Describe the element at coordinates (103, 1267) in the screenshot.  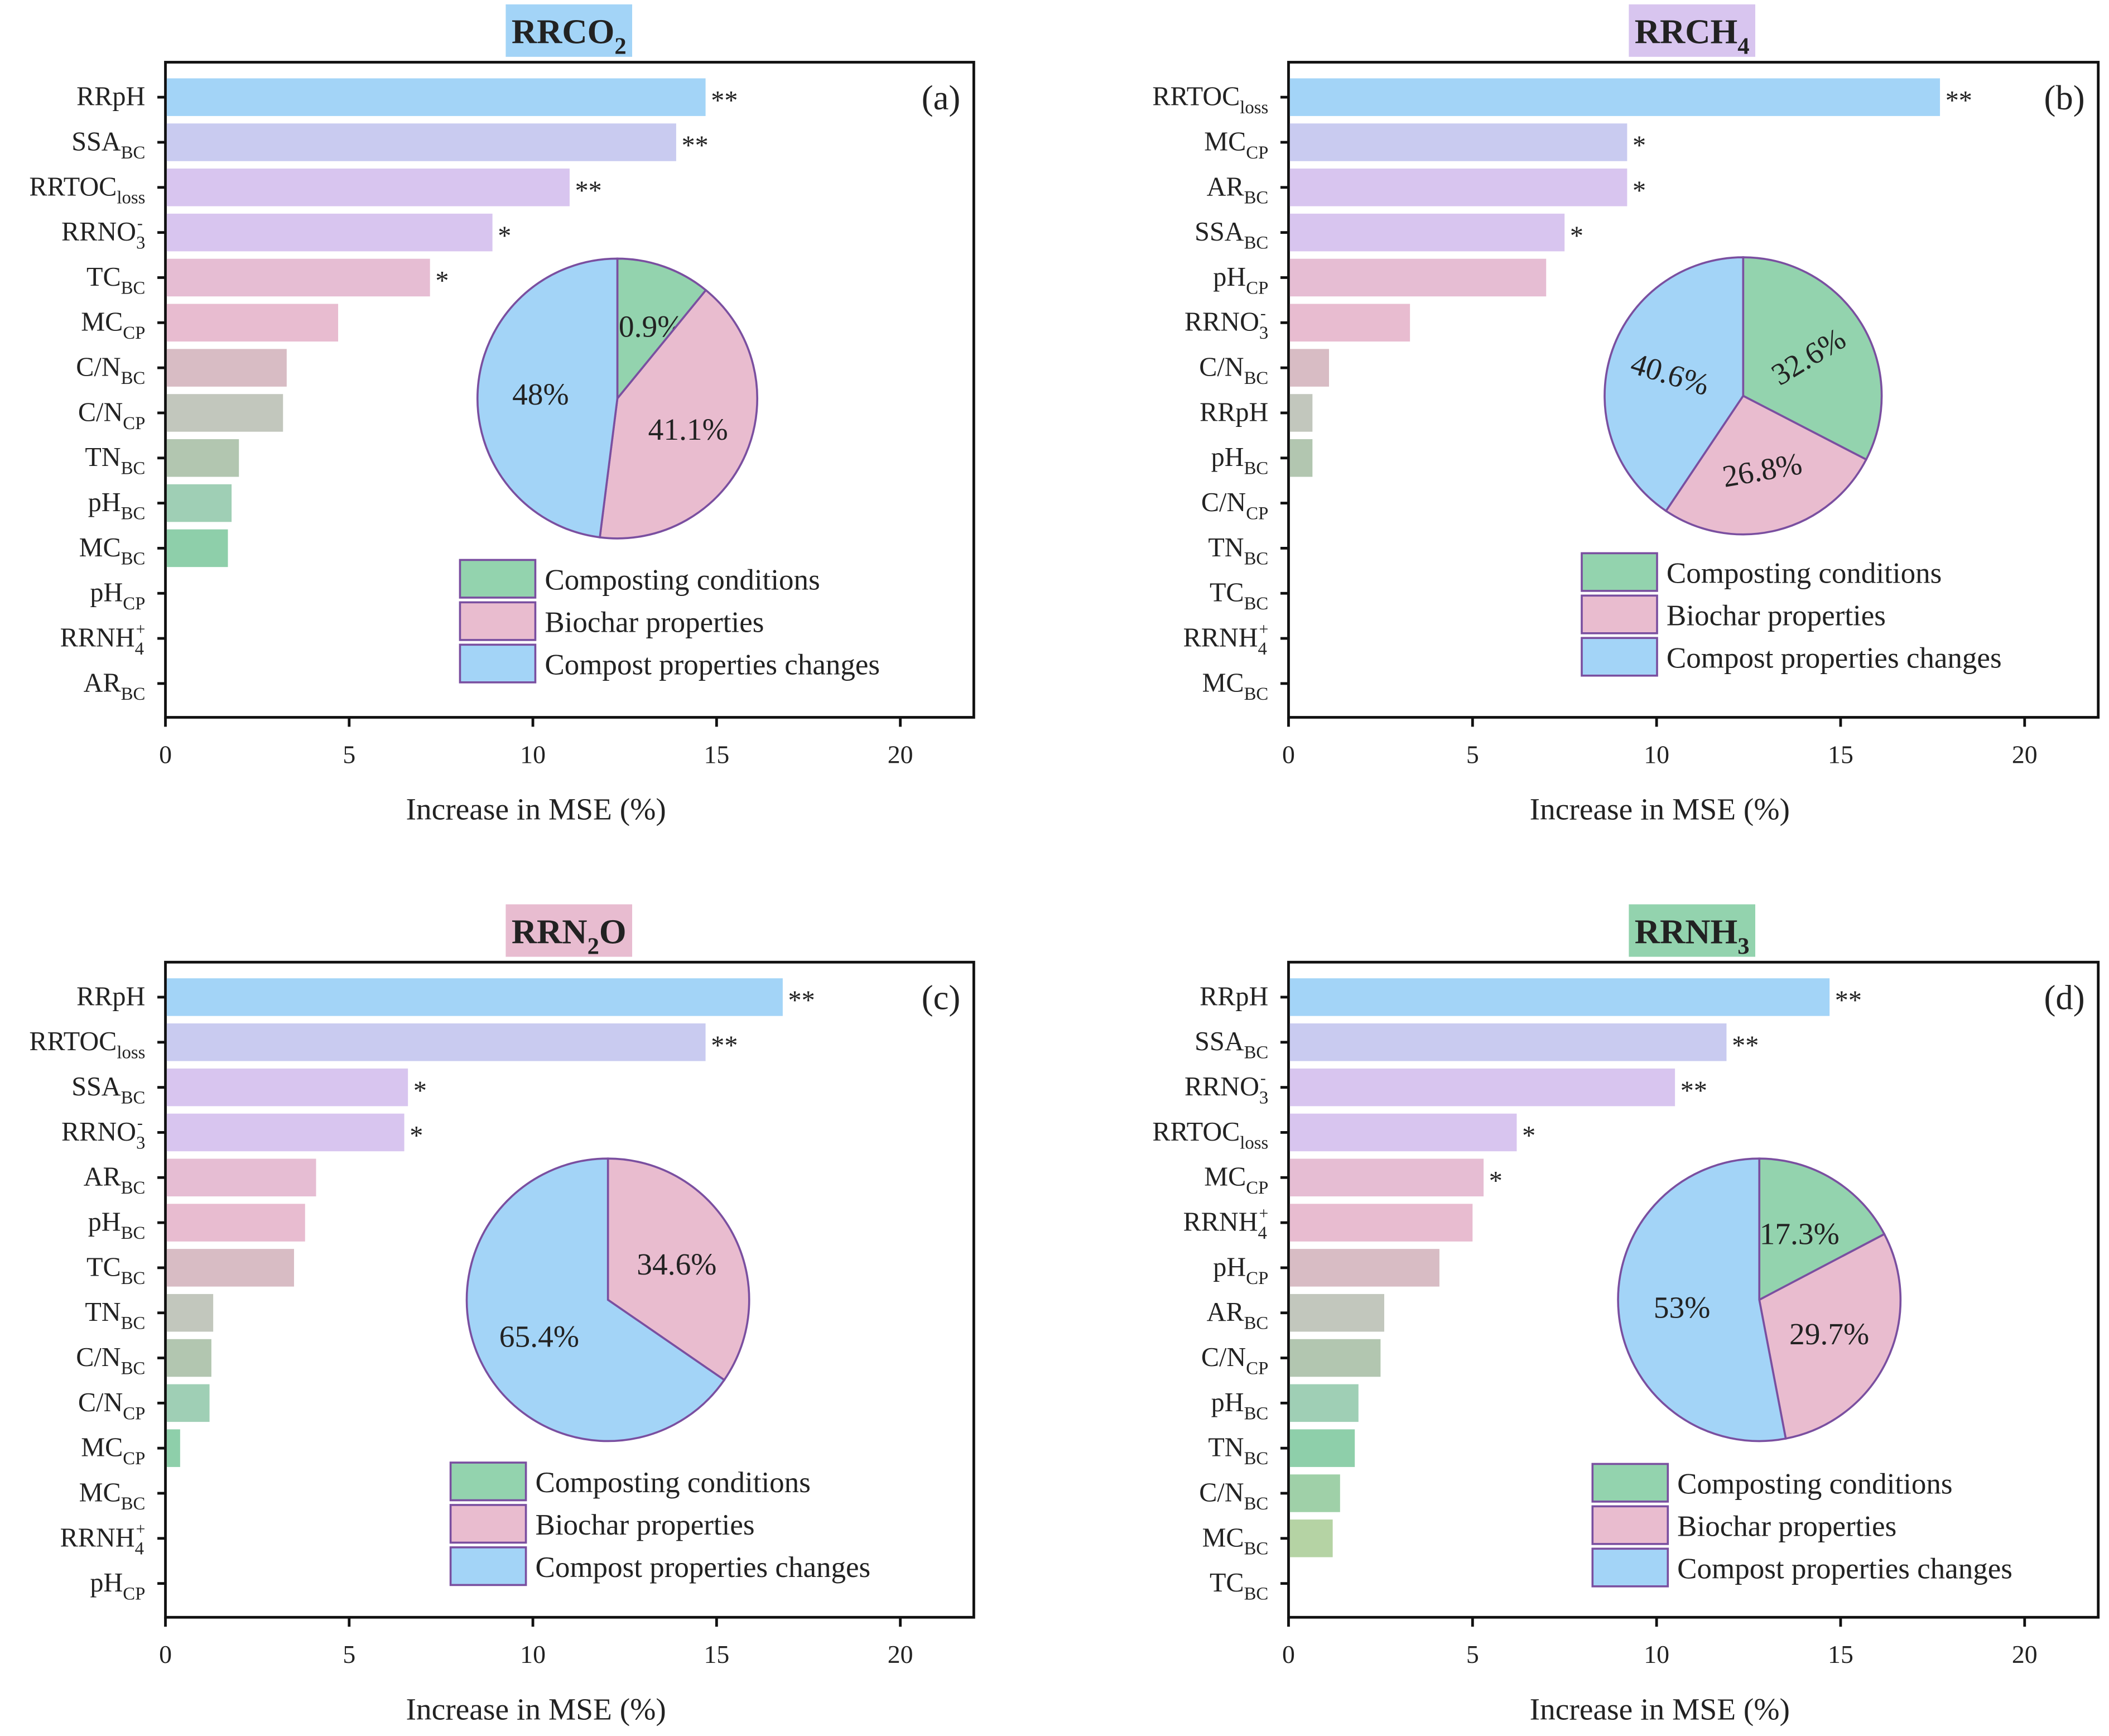
I see `label-main: TC` at that location.